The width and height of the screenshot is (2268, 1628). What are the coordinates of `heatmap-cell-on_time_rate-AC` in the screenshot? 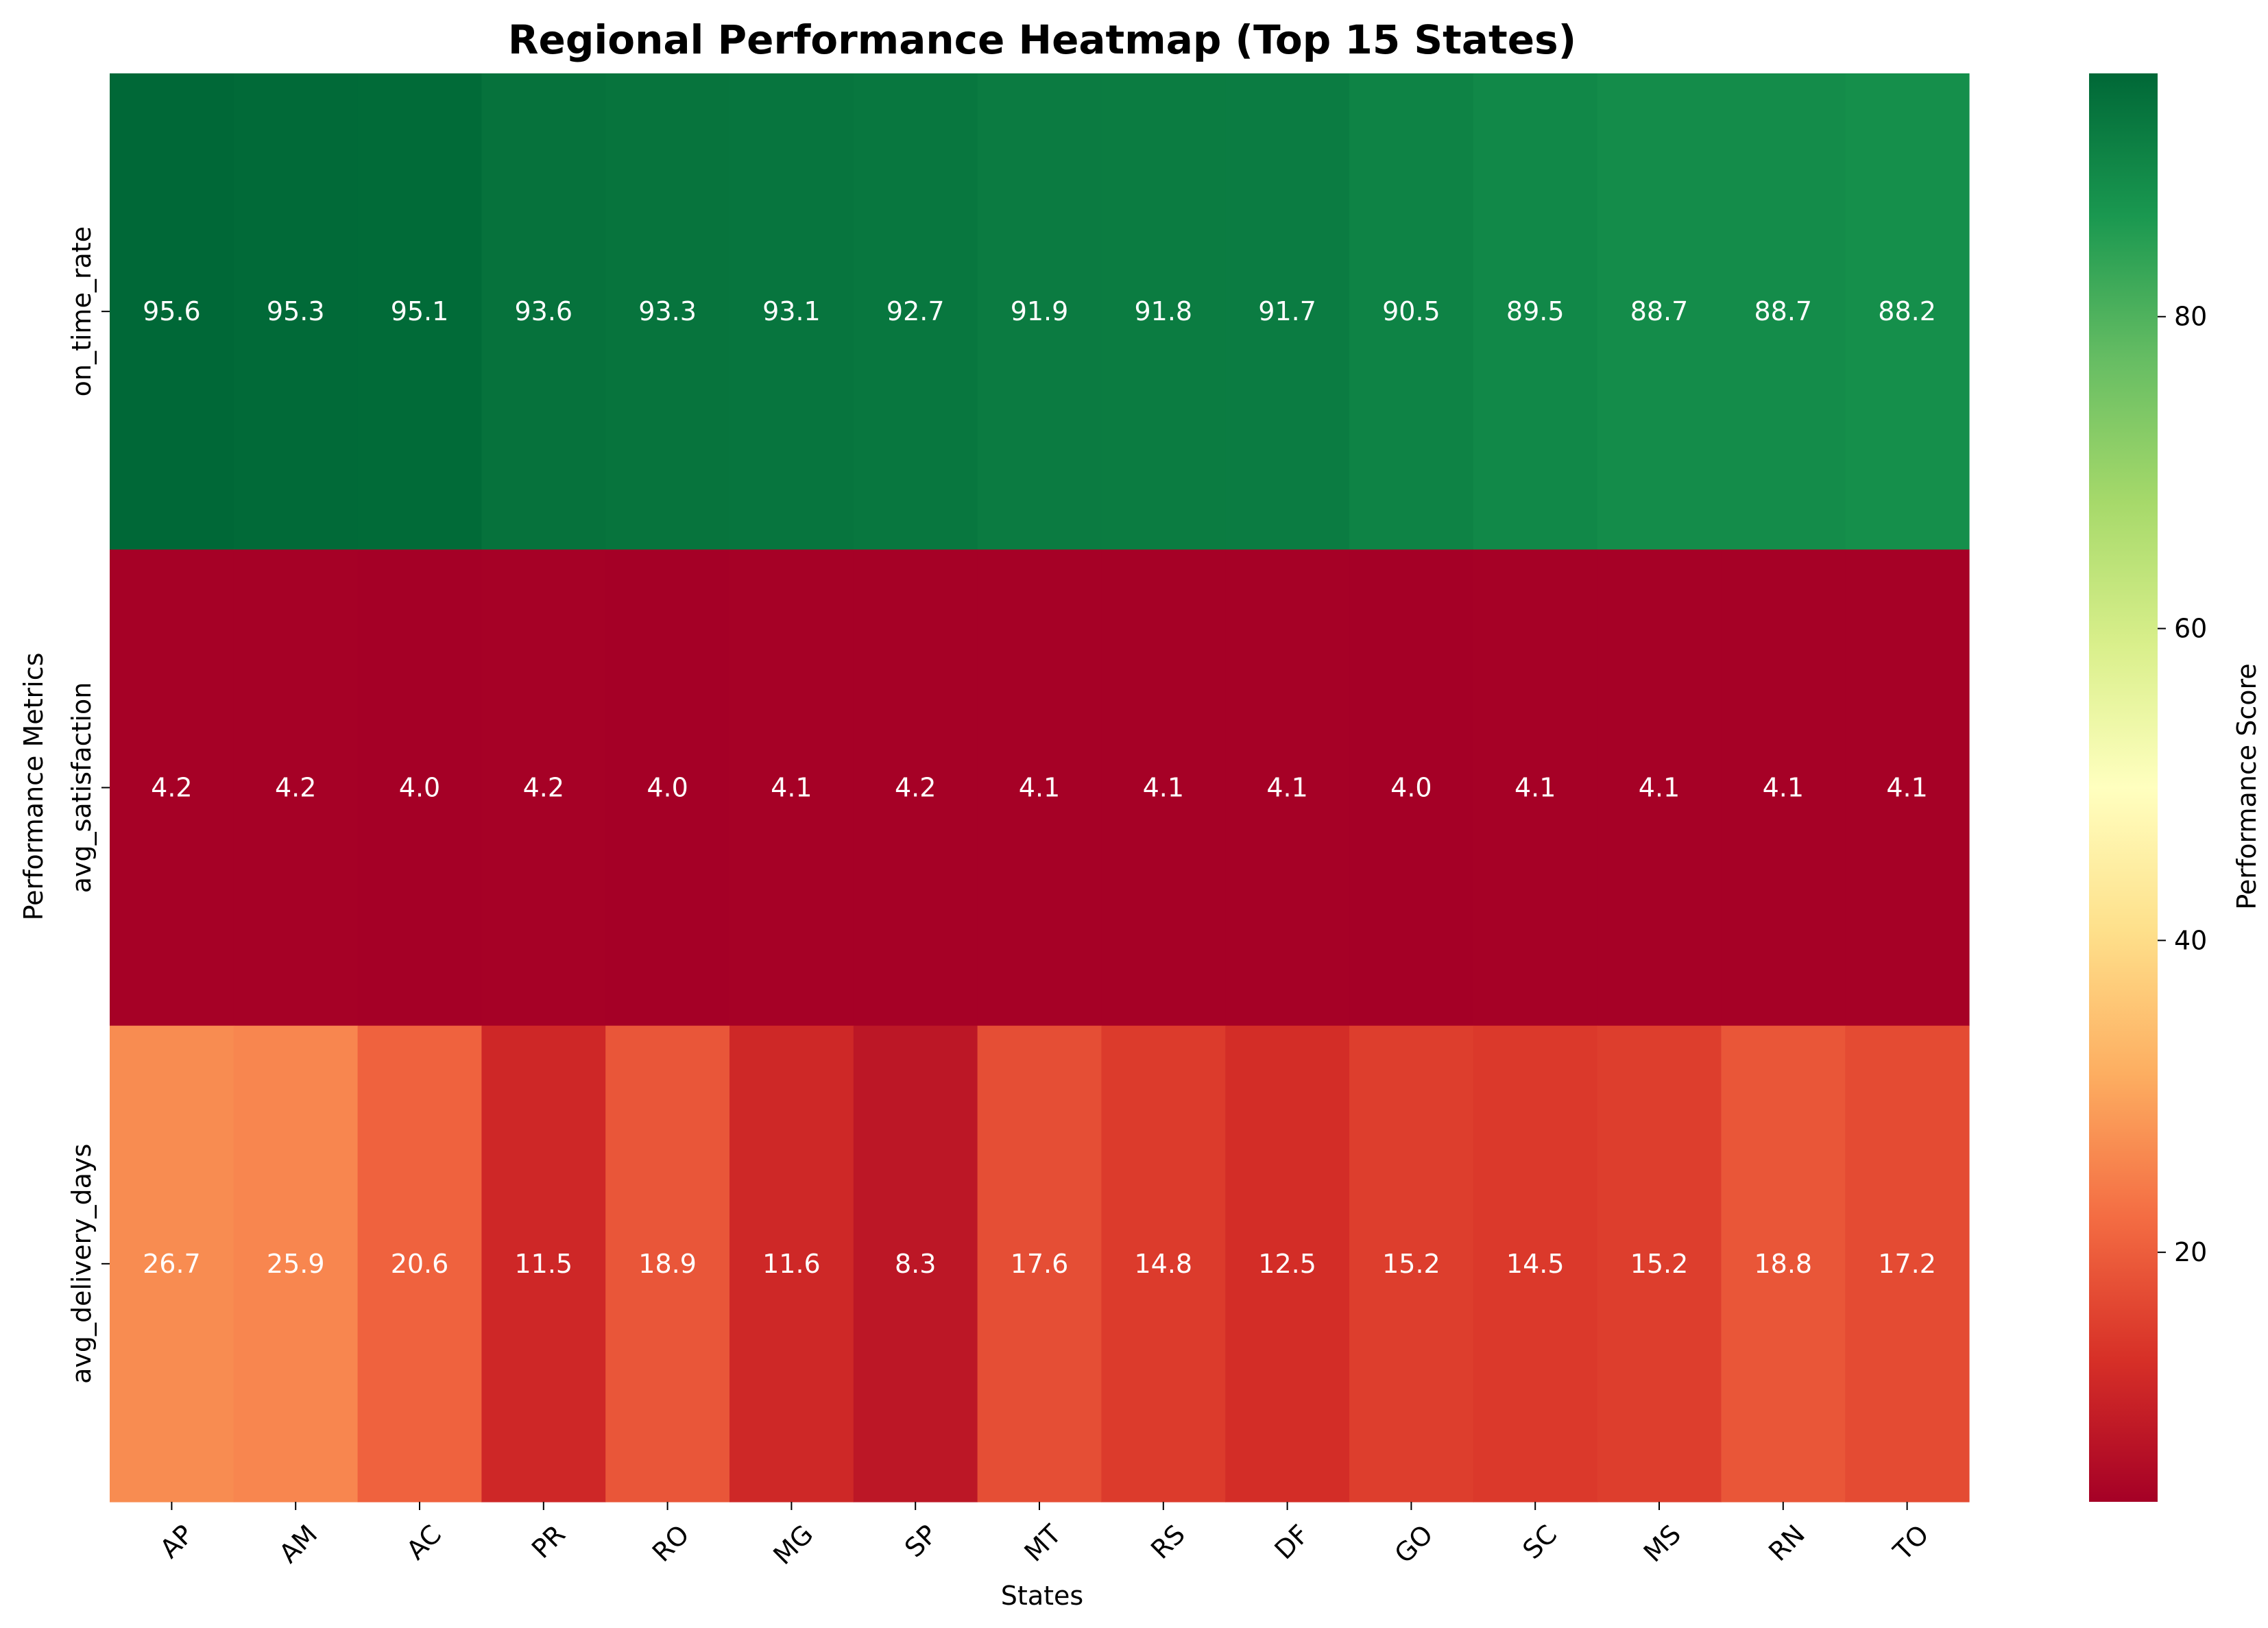 It's located at (419, 311).